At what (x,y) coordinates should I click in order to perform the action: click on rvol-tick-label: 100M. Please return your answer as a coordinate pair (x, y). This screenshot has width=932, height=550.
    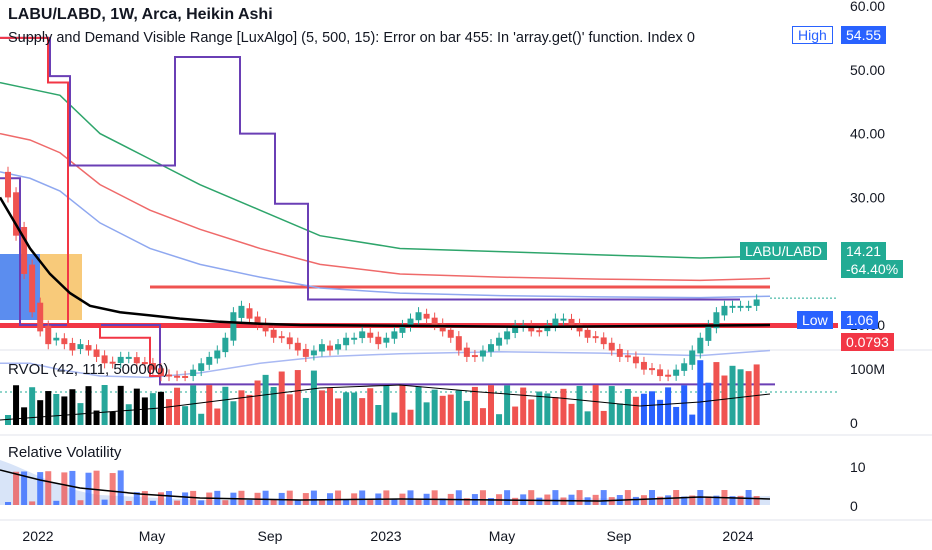
    Looking at the image, I should click on (867, 369).